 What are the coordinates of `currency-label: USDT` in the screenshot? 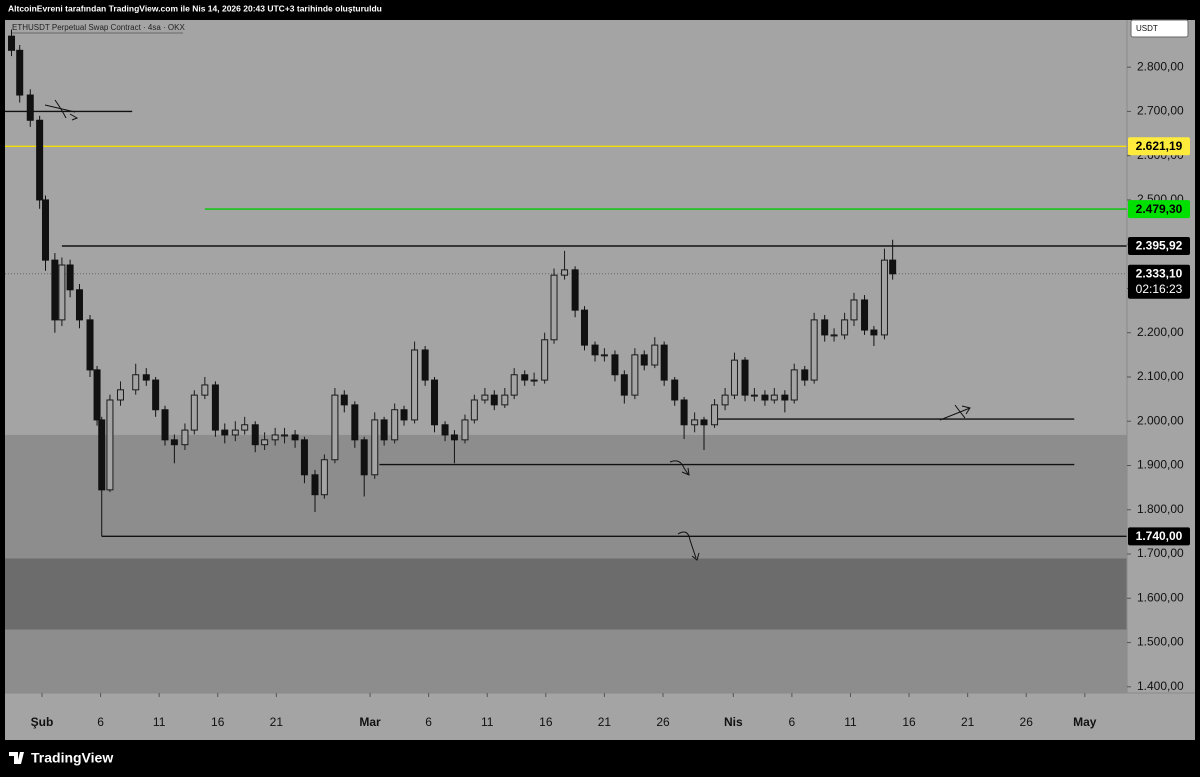 It's located at (1147, 28).